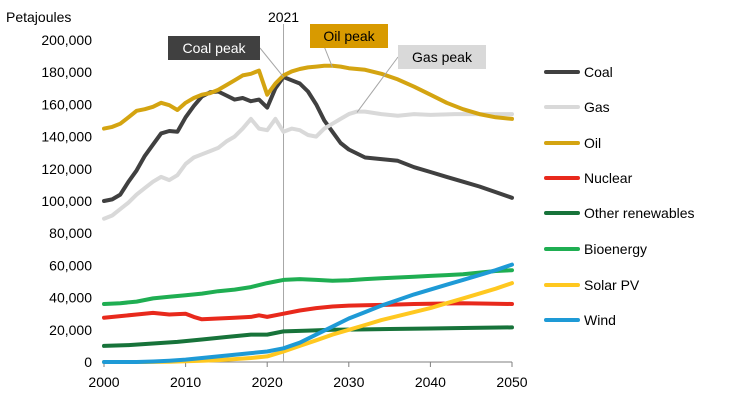 The image size is (732, 400). What do you see at coordinates (612, 285) in the screenshot?
I see `legend-label: Solar PV` at bounding box center [612, 285].